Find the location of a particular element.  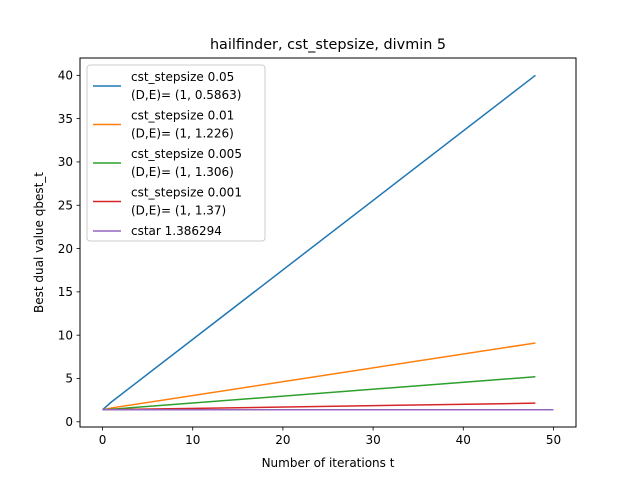

legend-sublabel-0: (D,E)= (1, 0.5863) is located at coordinates (186, 95).